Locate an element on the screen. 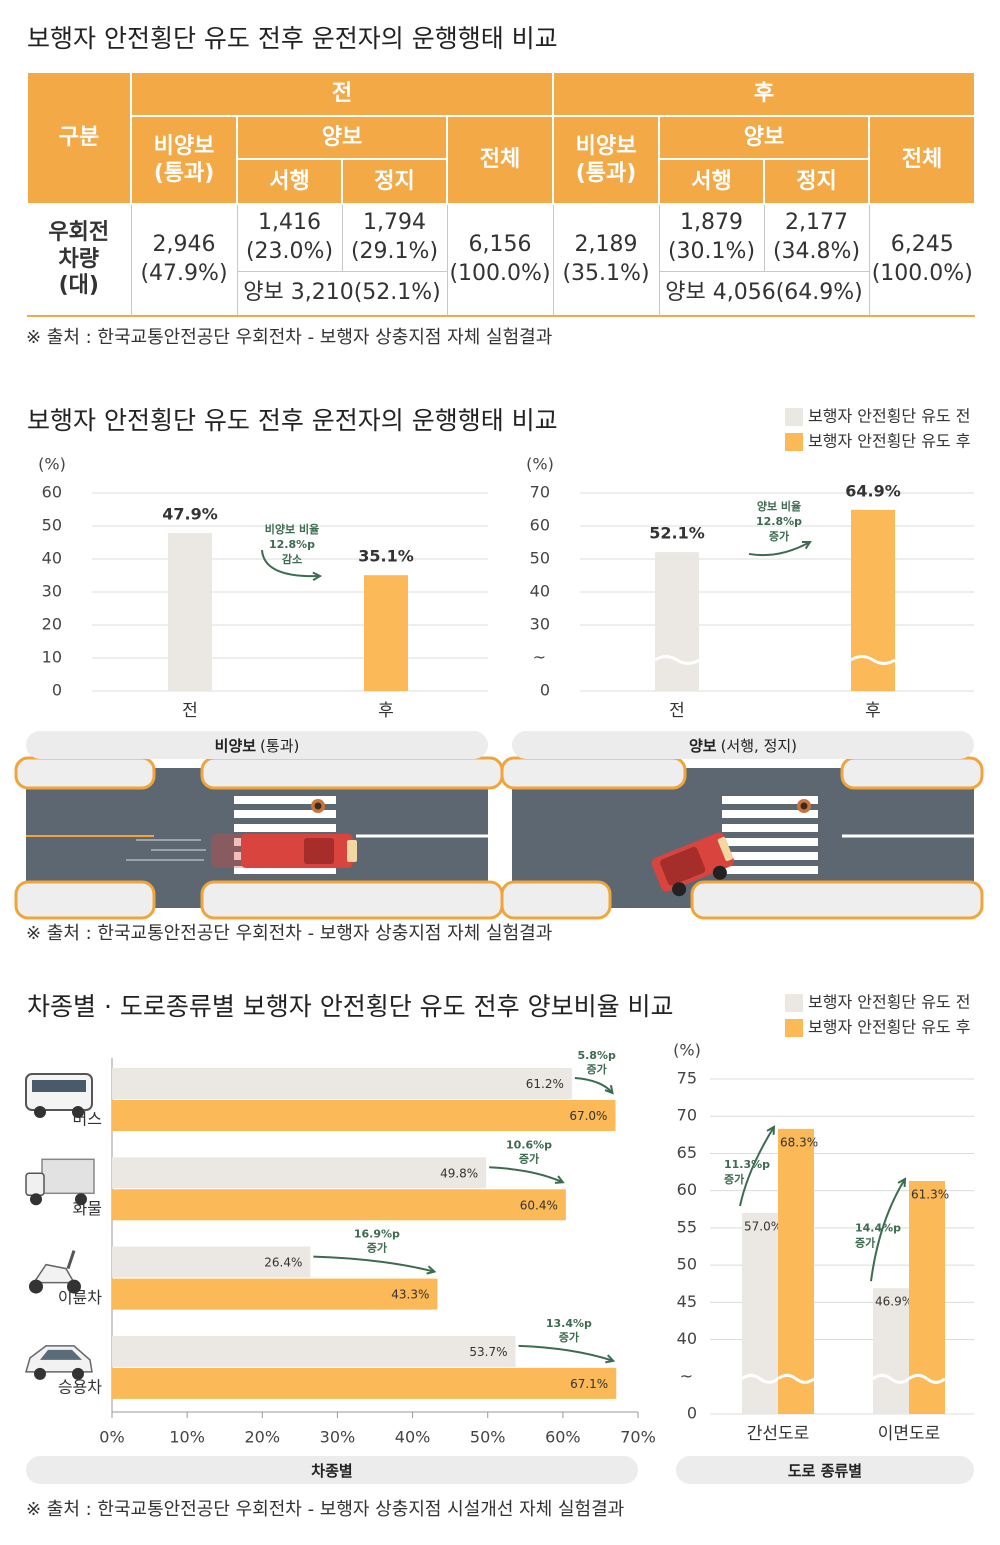 This screenshot has height=1545, width=1000. caption-main: 도로 종류별 is located at coordinates (825, 1471).